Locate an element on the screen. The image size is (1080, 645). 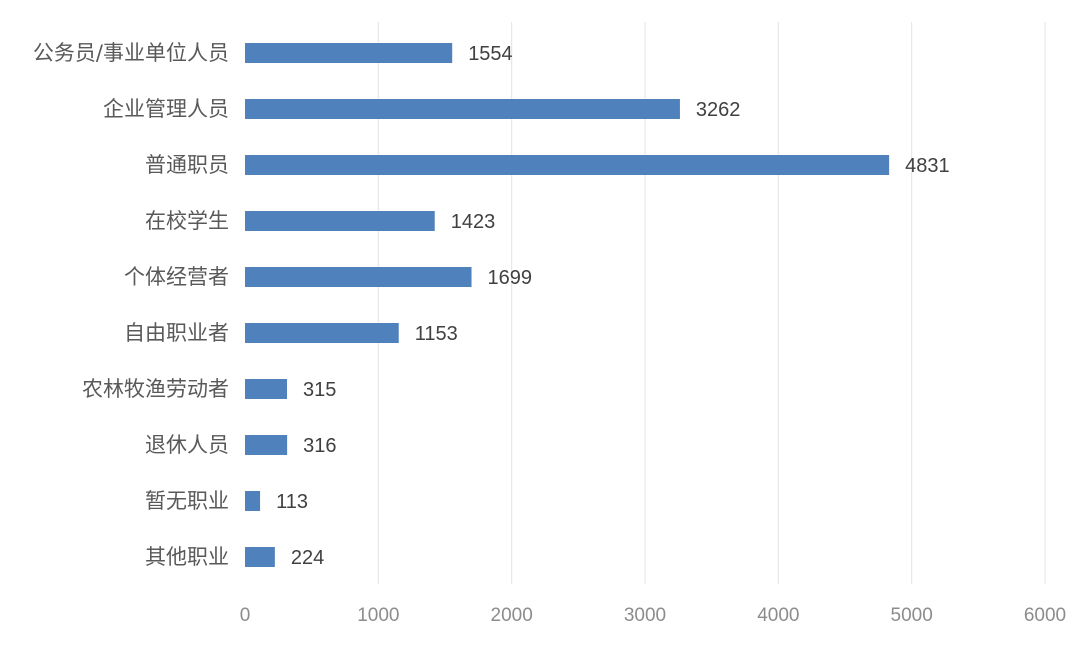
data-label: 113 is located at coordinates (292, 502).